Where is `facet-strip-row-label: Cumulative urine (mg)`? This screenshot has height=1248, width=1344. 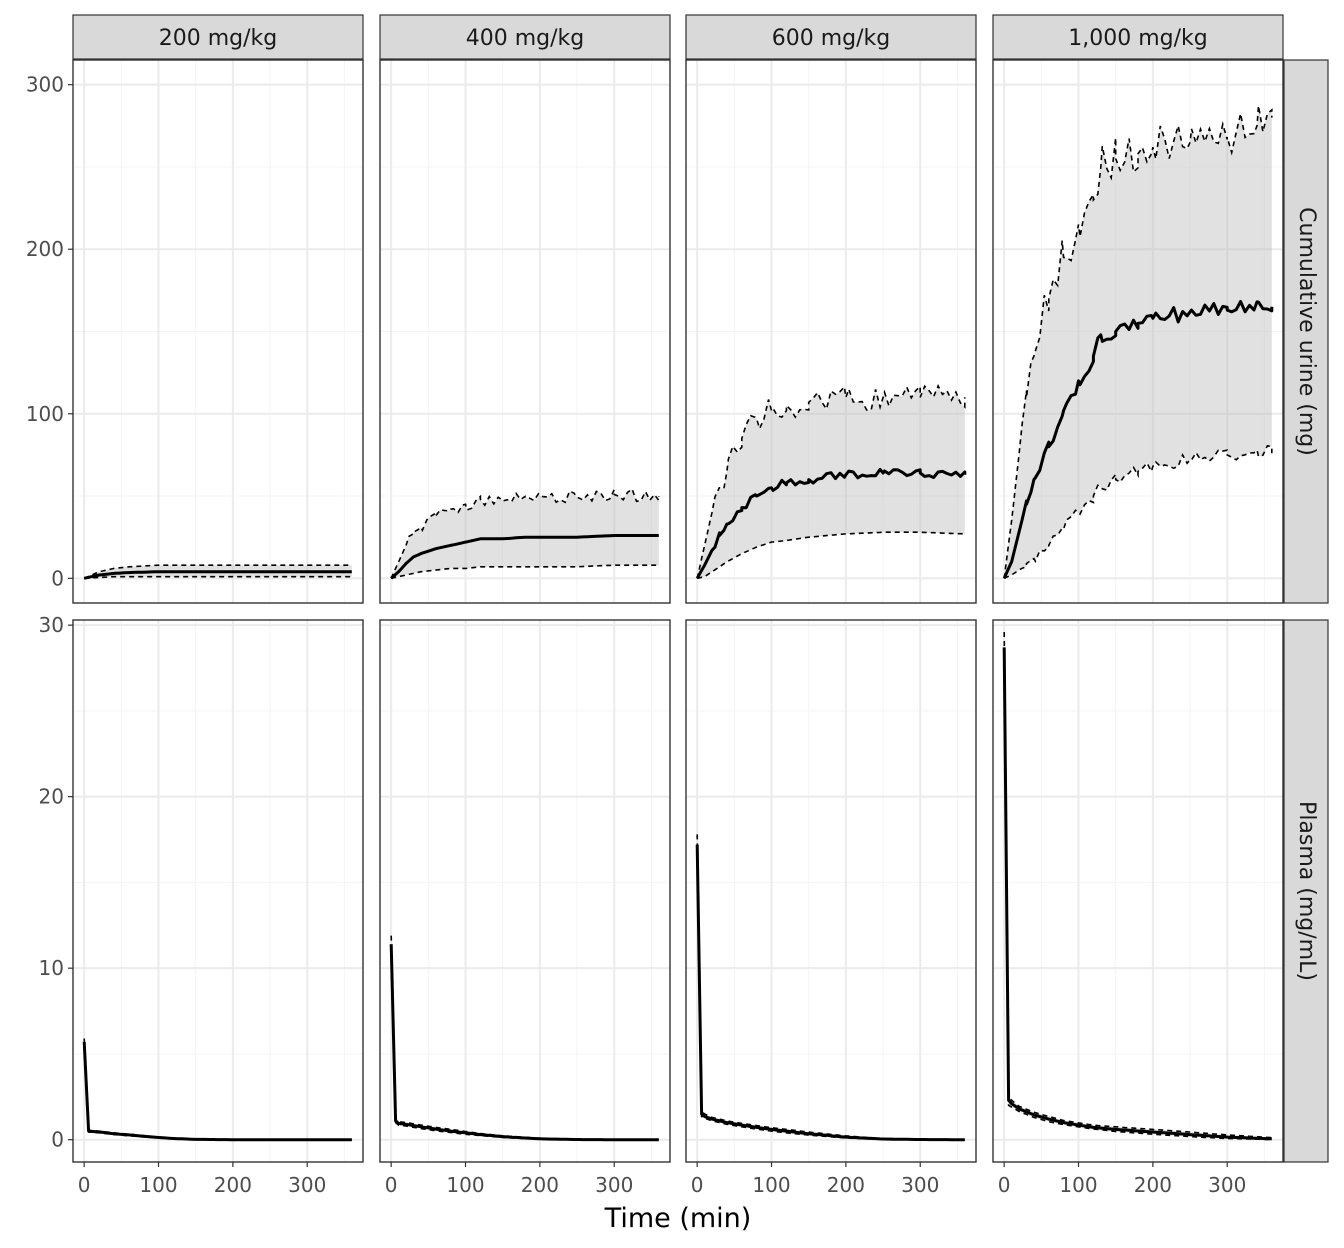 facet-strip-row-label: Cumulative urine (mg) is located at coordinates (1306, 331).